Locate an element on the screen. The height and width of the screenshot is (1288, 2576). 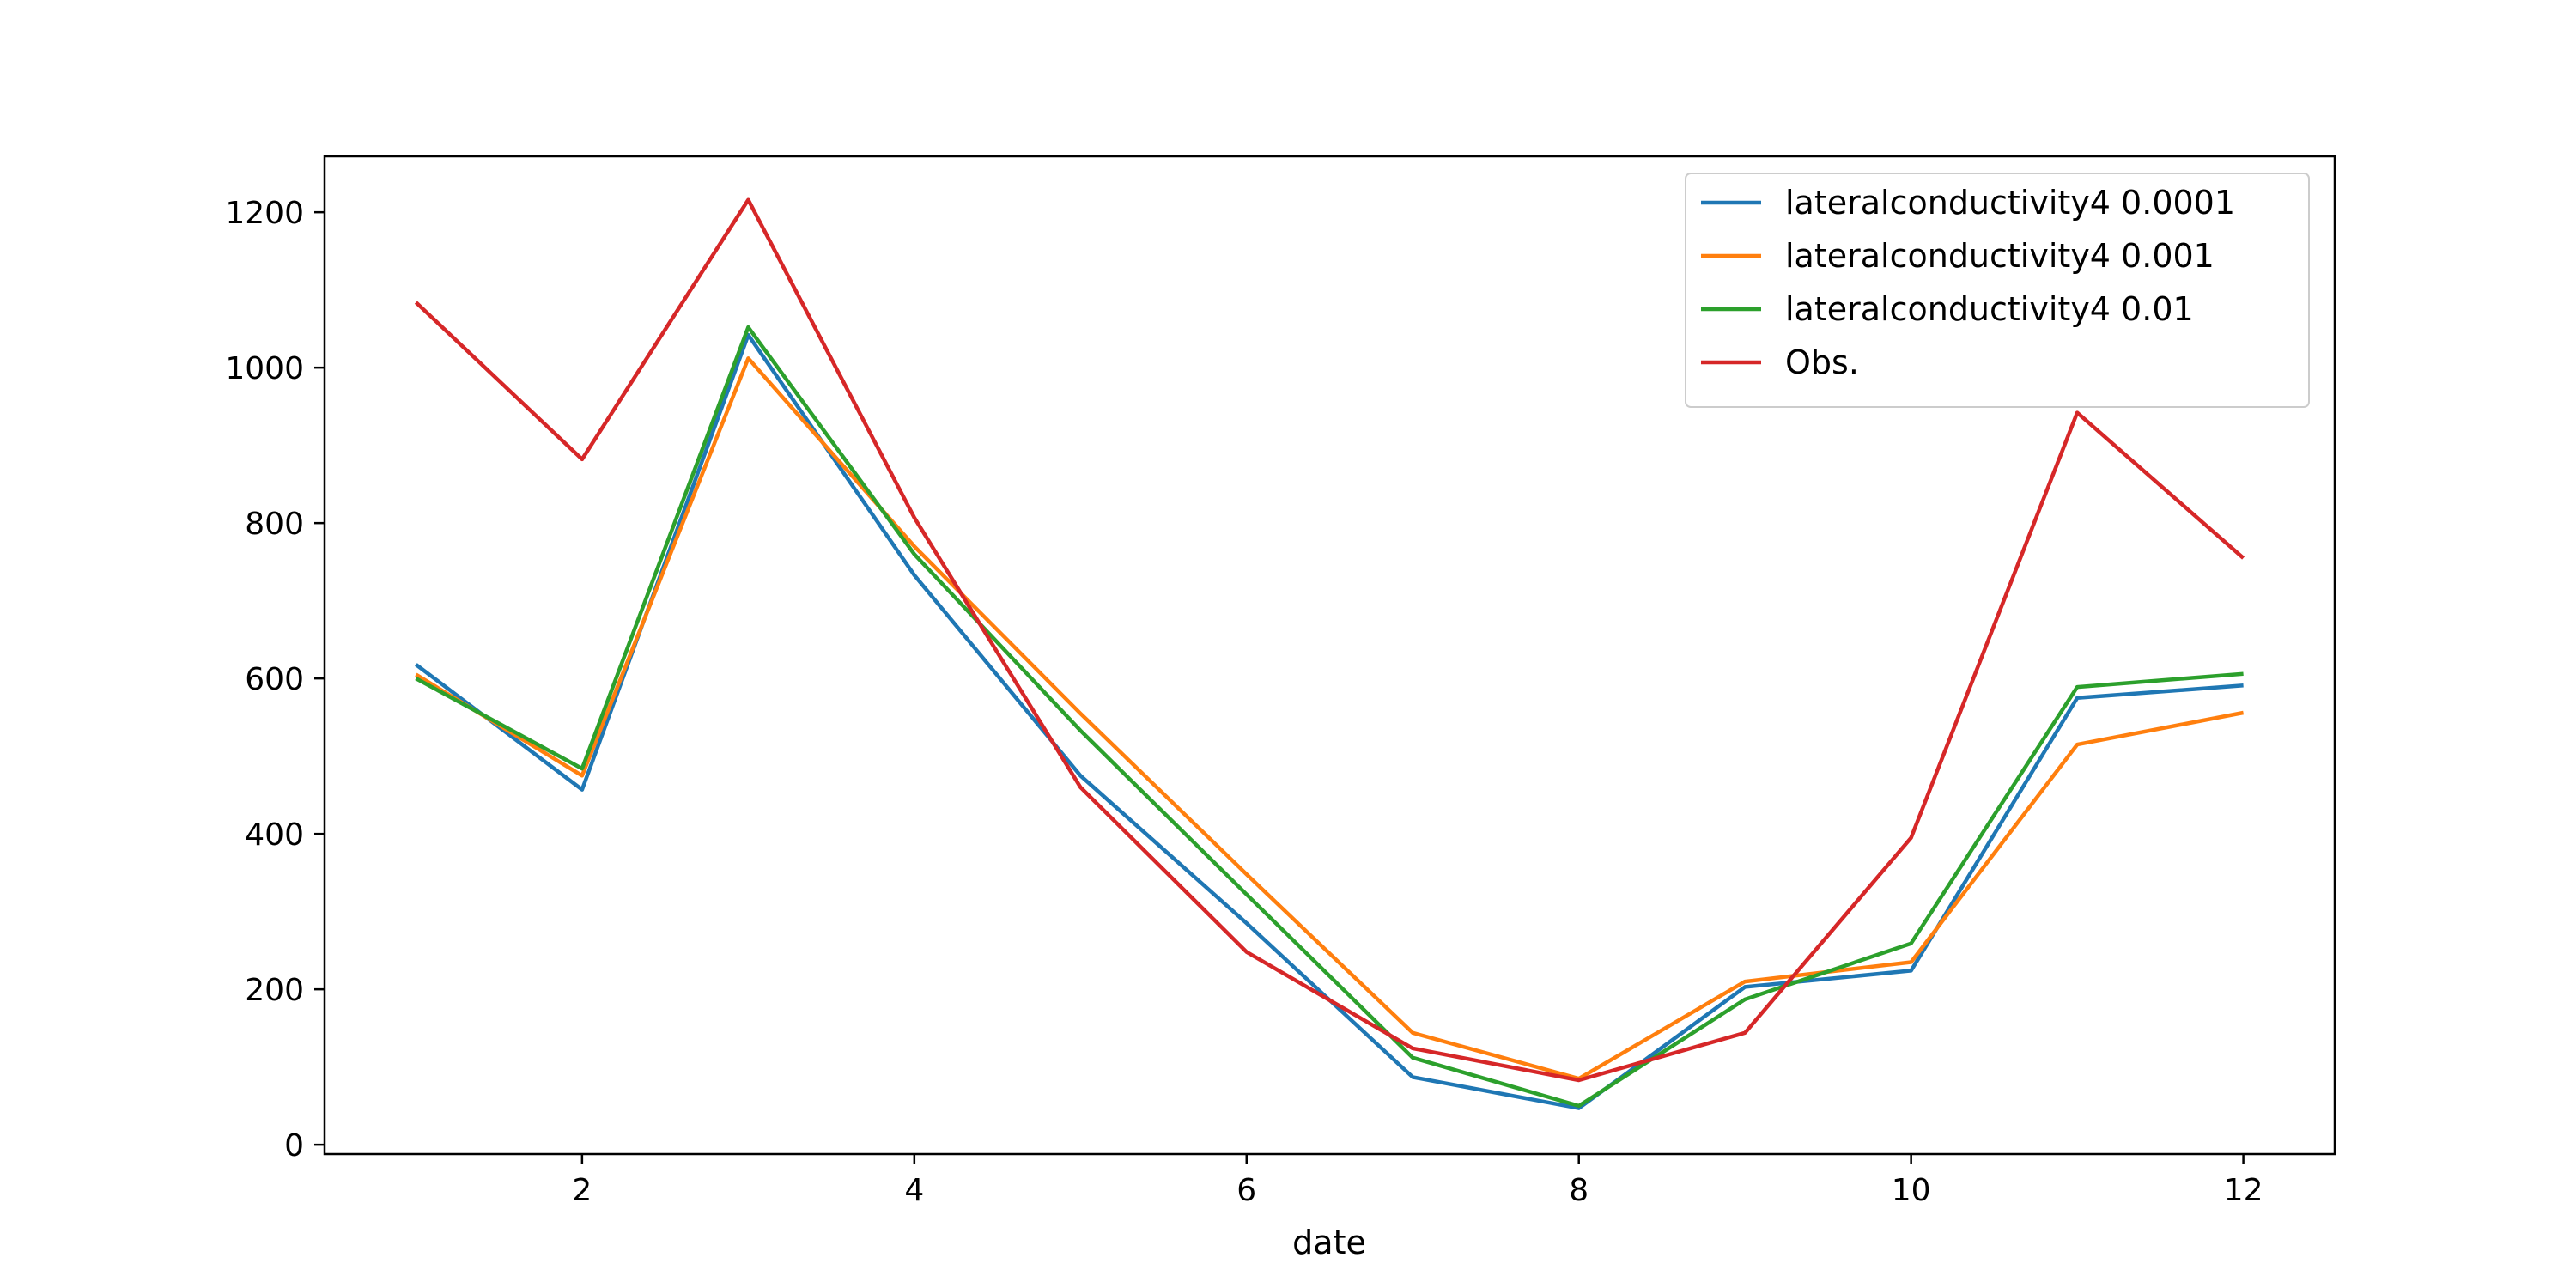
y-tick-label: 0 is located at coordinates (294, 1145).